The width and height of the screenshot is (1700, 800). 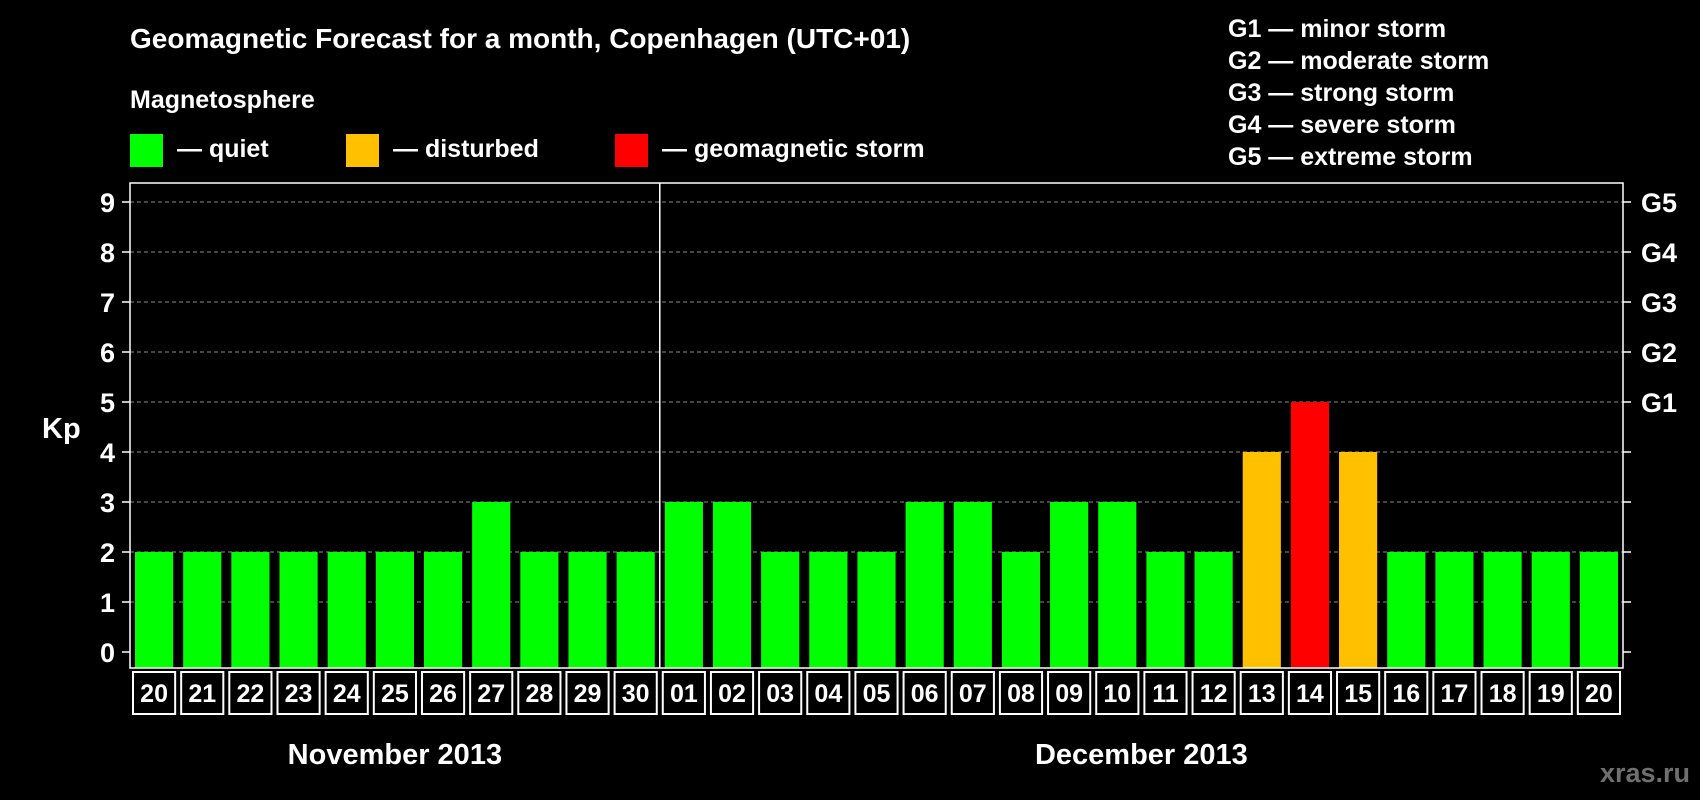 I want to click on legend: — quiet — disturbed — geomagnetic storm, so click(x=527, y=150).